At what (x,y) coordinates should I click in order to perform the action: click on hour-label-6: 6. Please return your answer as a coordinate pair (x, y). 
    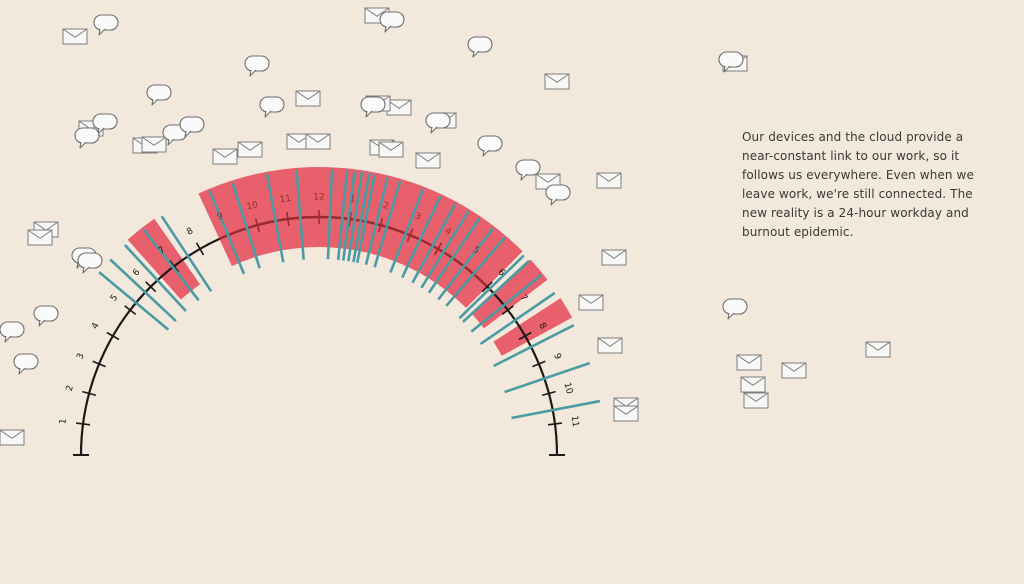
    Looking at the image, I should click on (136, 272).